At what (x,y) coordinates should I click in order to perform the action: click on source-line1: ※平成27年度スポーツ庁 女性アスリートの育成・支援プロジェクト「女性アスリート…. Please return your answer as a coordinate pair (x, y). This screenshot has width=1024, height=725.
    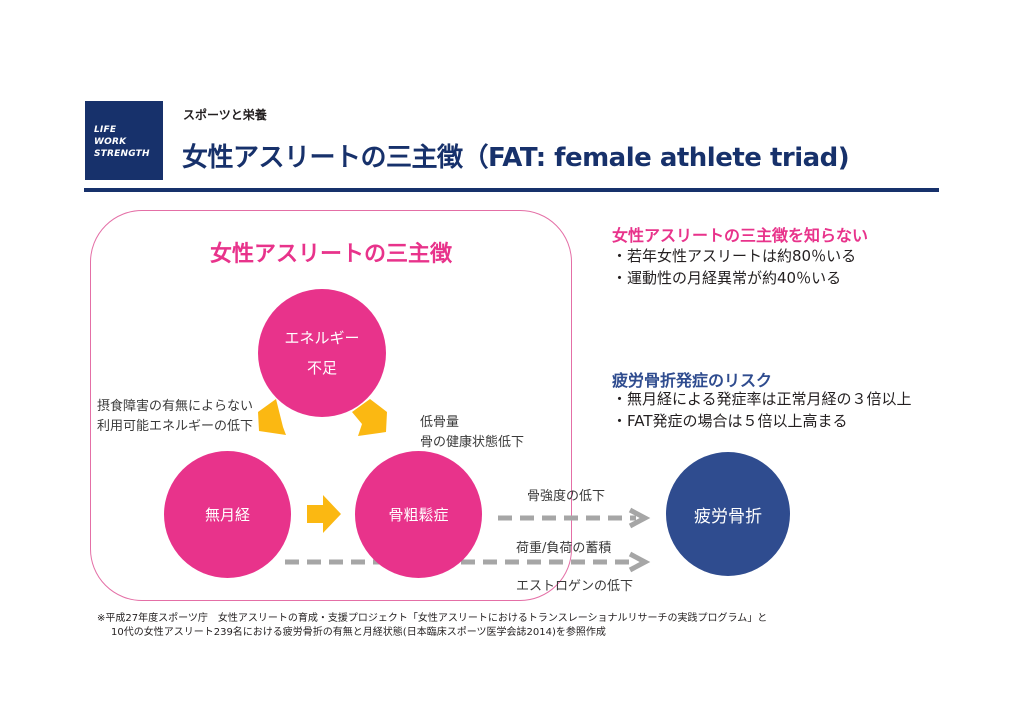
    Looking at the image, I should click on (432, 618).